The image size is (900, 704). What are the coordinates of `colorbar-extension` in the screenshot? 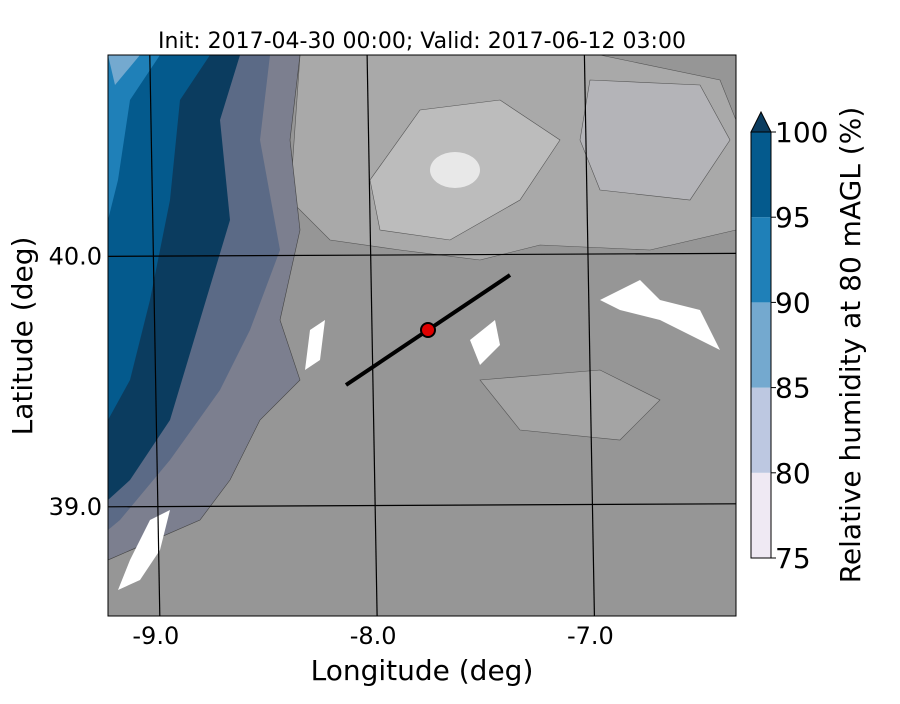 It's located at (761, 121).